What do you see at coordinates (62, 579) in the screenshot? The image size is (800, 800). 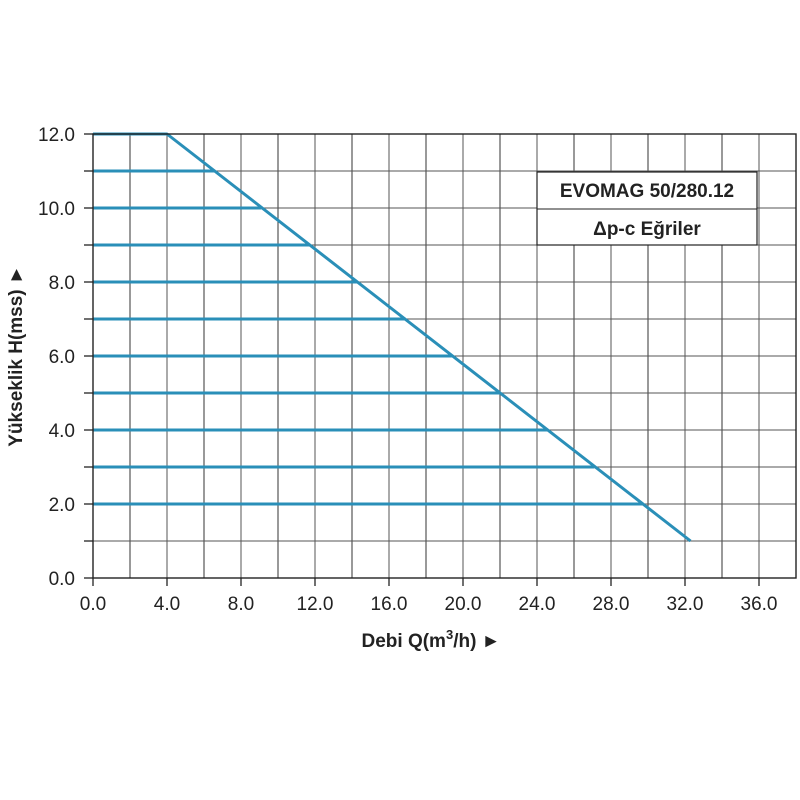 I see `y-tick-label: 0.0` at bounding box center [62, 579].